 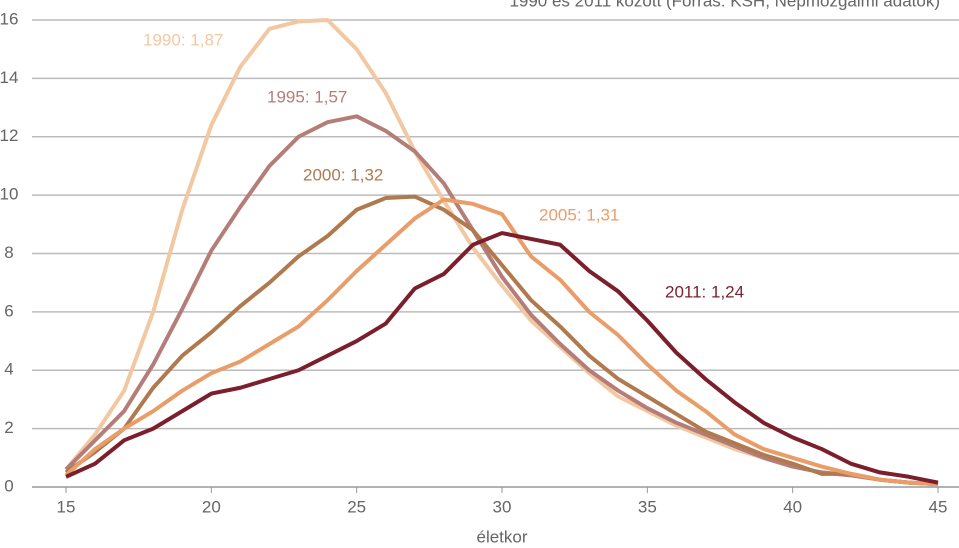 I want to click on x-tick-label: 30, so click(x=502, y=506).